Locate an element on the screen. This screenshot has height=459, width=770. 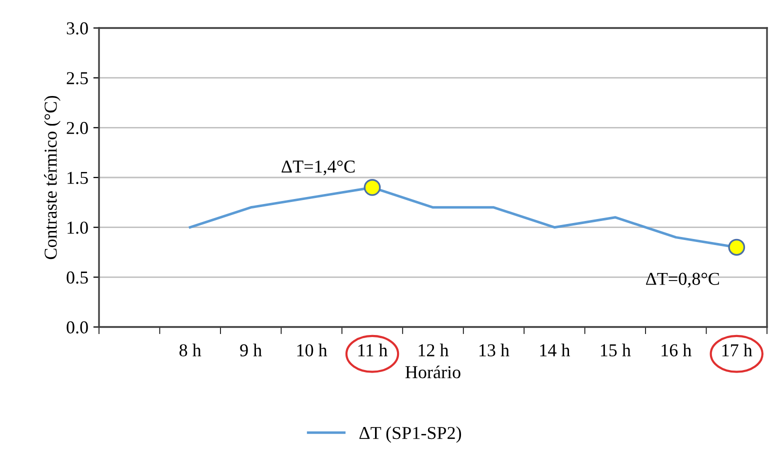
y-tick-label: 0.5 is located at coordinates (77, 277).